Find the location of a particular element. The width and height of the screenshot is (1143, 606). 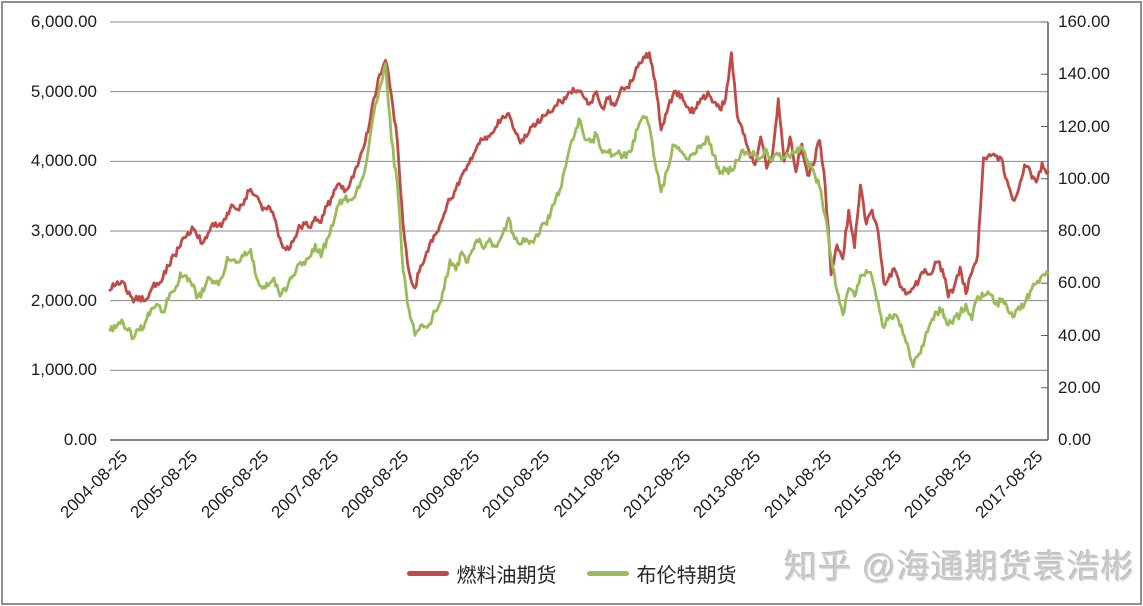

y-axis-right-tick-label: 40.00 is located at coordinates (1079, 335).